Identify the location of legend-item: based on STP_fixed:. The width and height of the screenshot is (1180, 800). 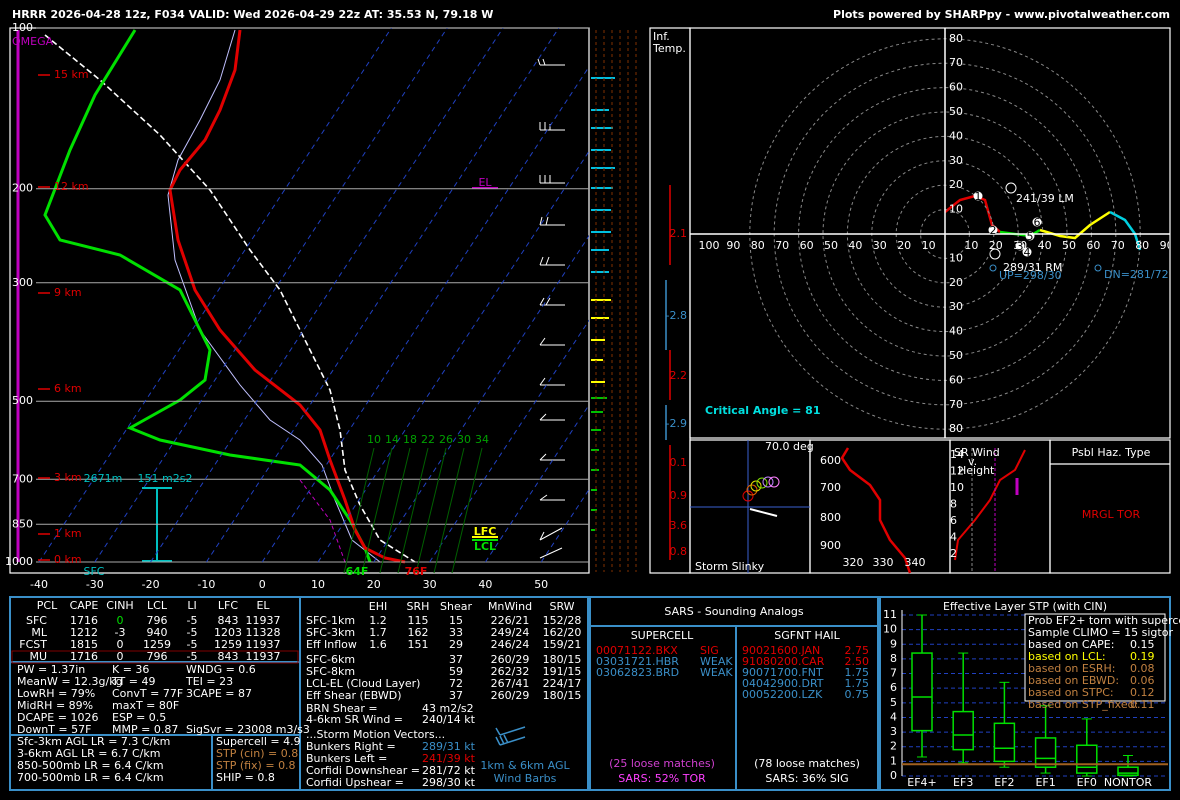
(1083, 704).